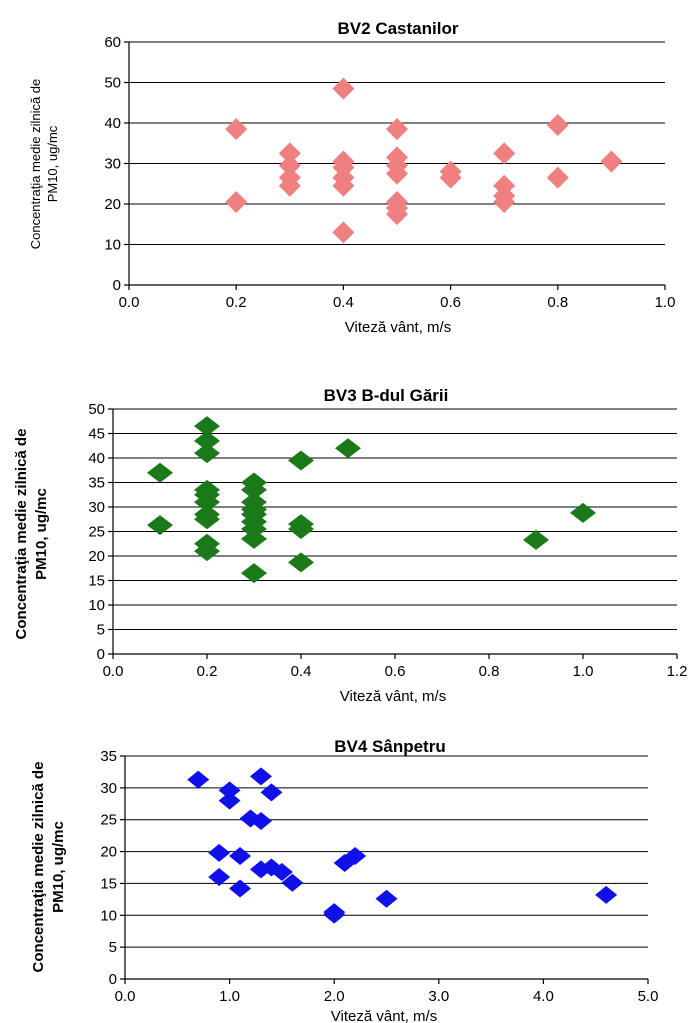 Image resolution: width=689 pixels, height=1023 pixels. I want to click on y-tick-label: 60, so click(112, 42).